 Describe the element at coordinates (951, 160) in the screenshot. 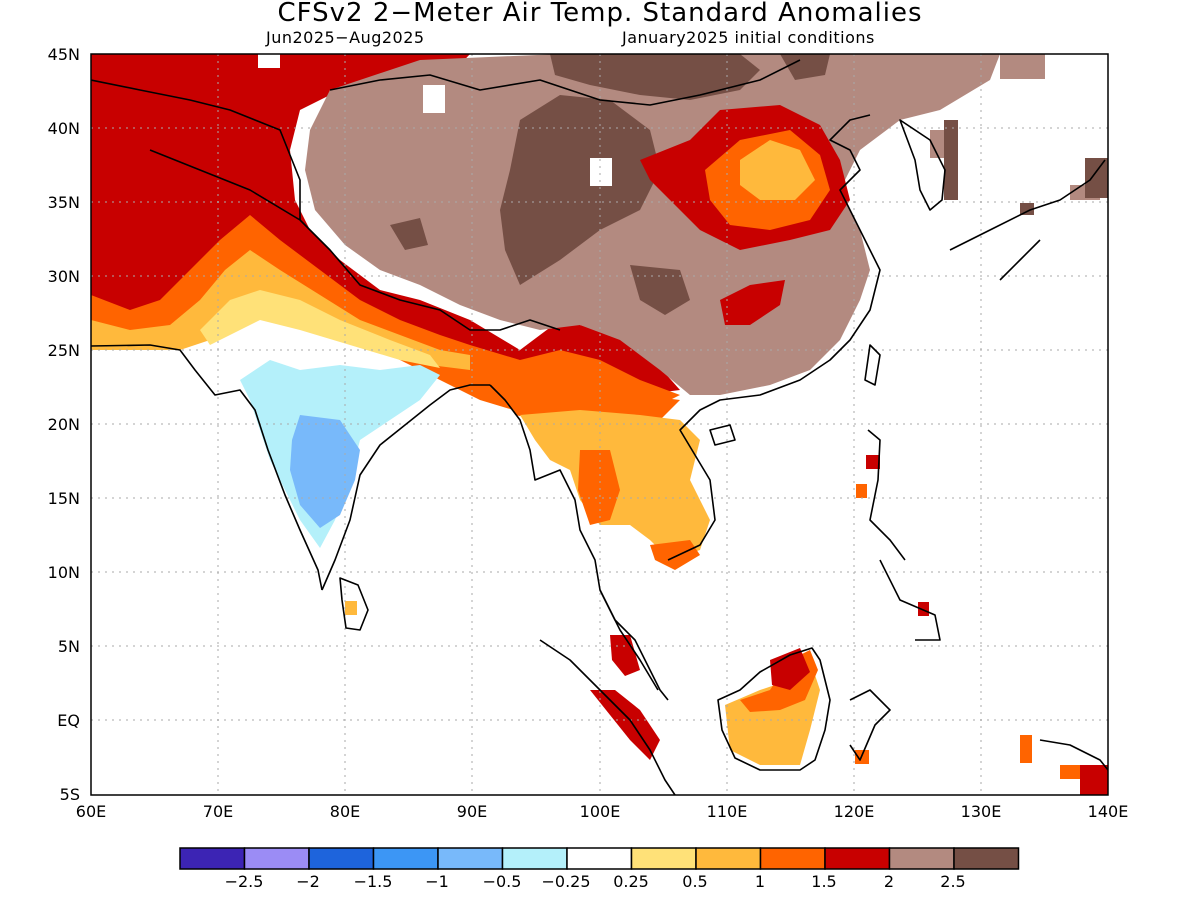

I see `anomaly-cell-korea-darkbrown` at that location.